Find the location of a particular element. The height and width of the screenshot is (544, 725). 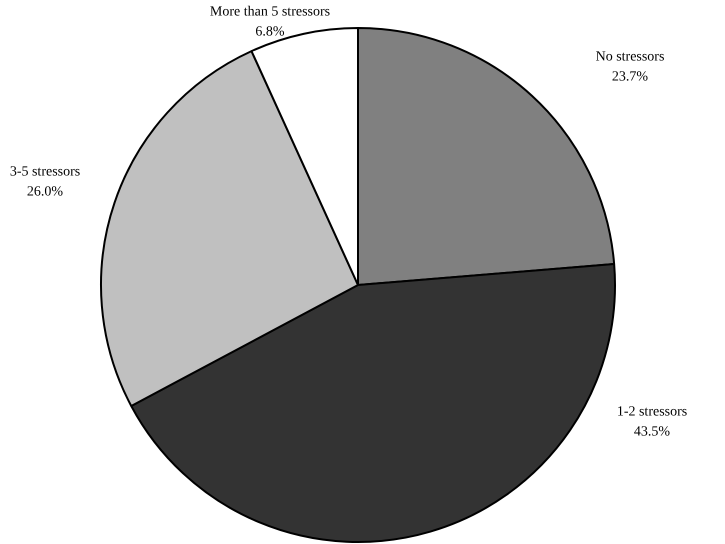

slice-label: 1-2 stressors is located at coordinates (652, 412).